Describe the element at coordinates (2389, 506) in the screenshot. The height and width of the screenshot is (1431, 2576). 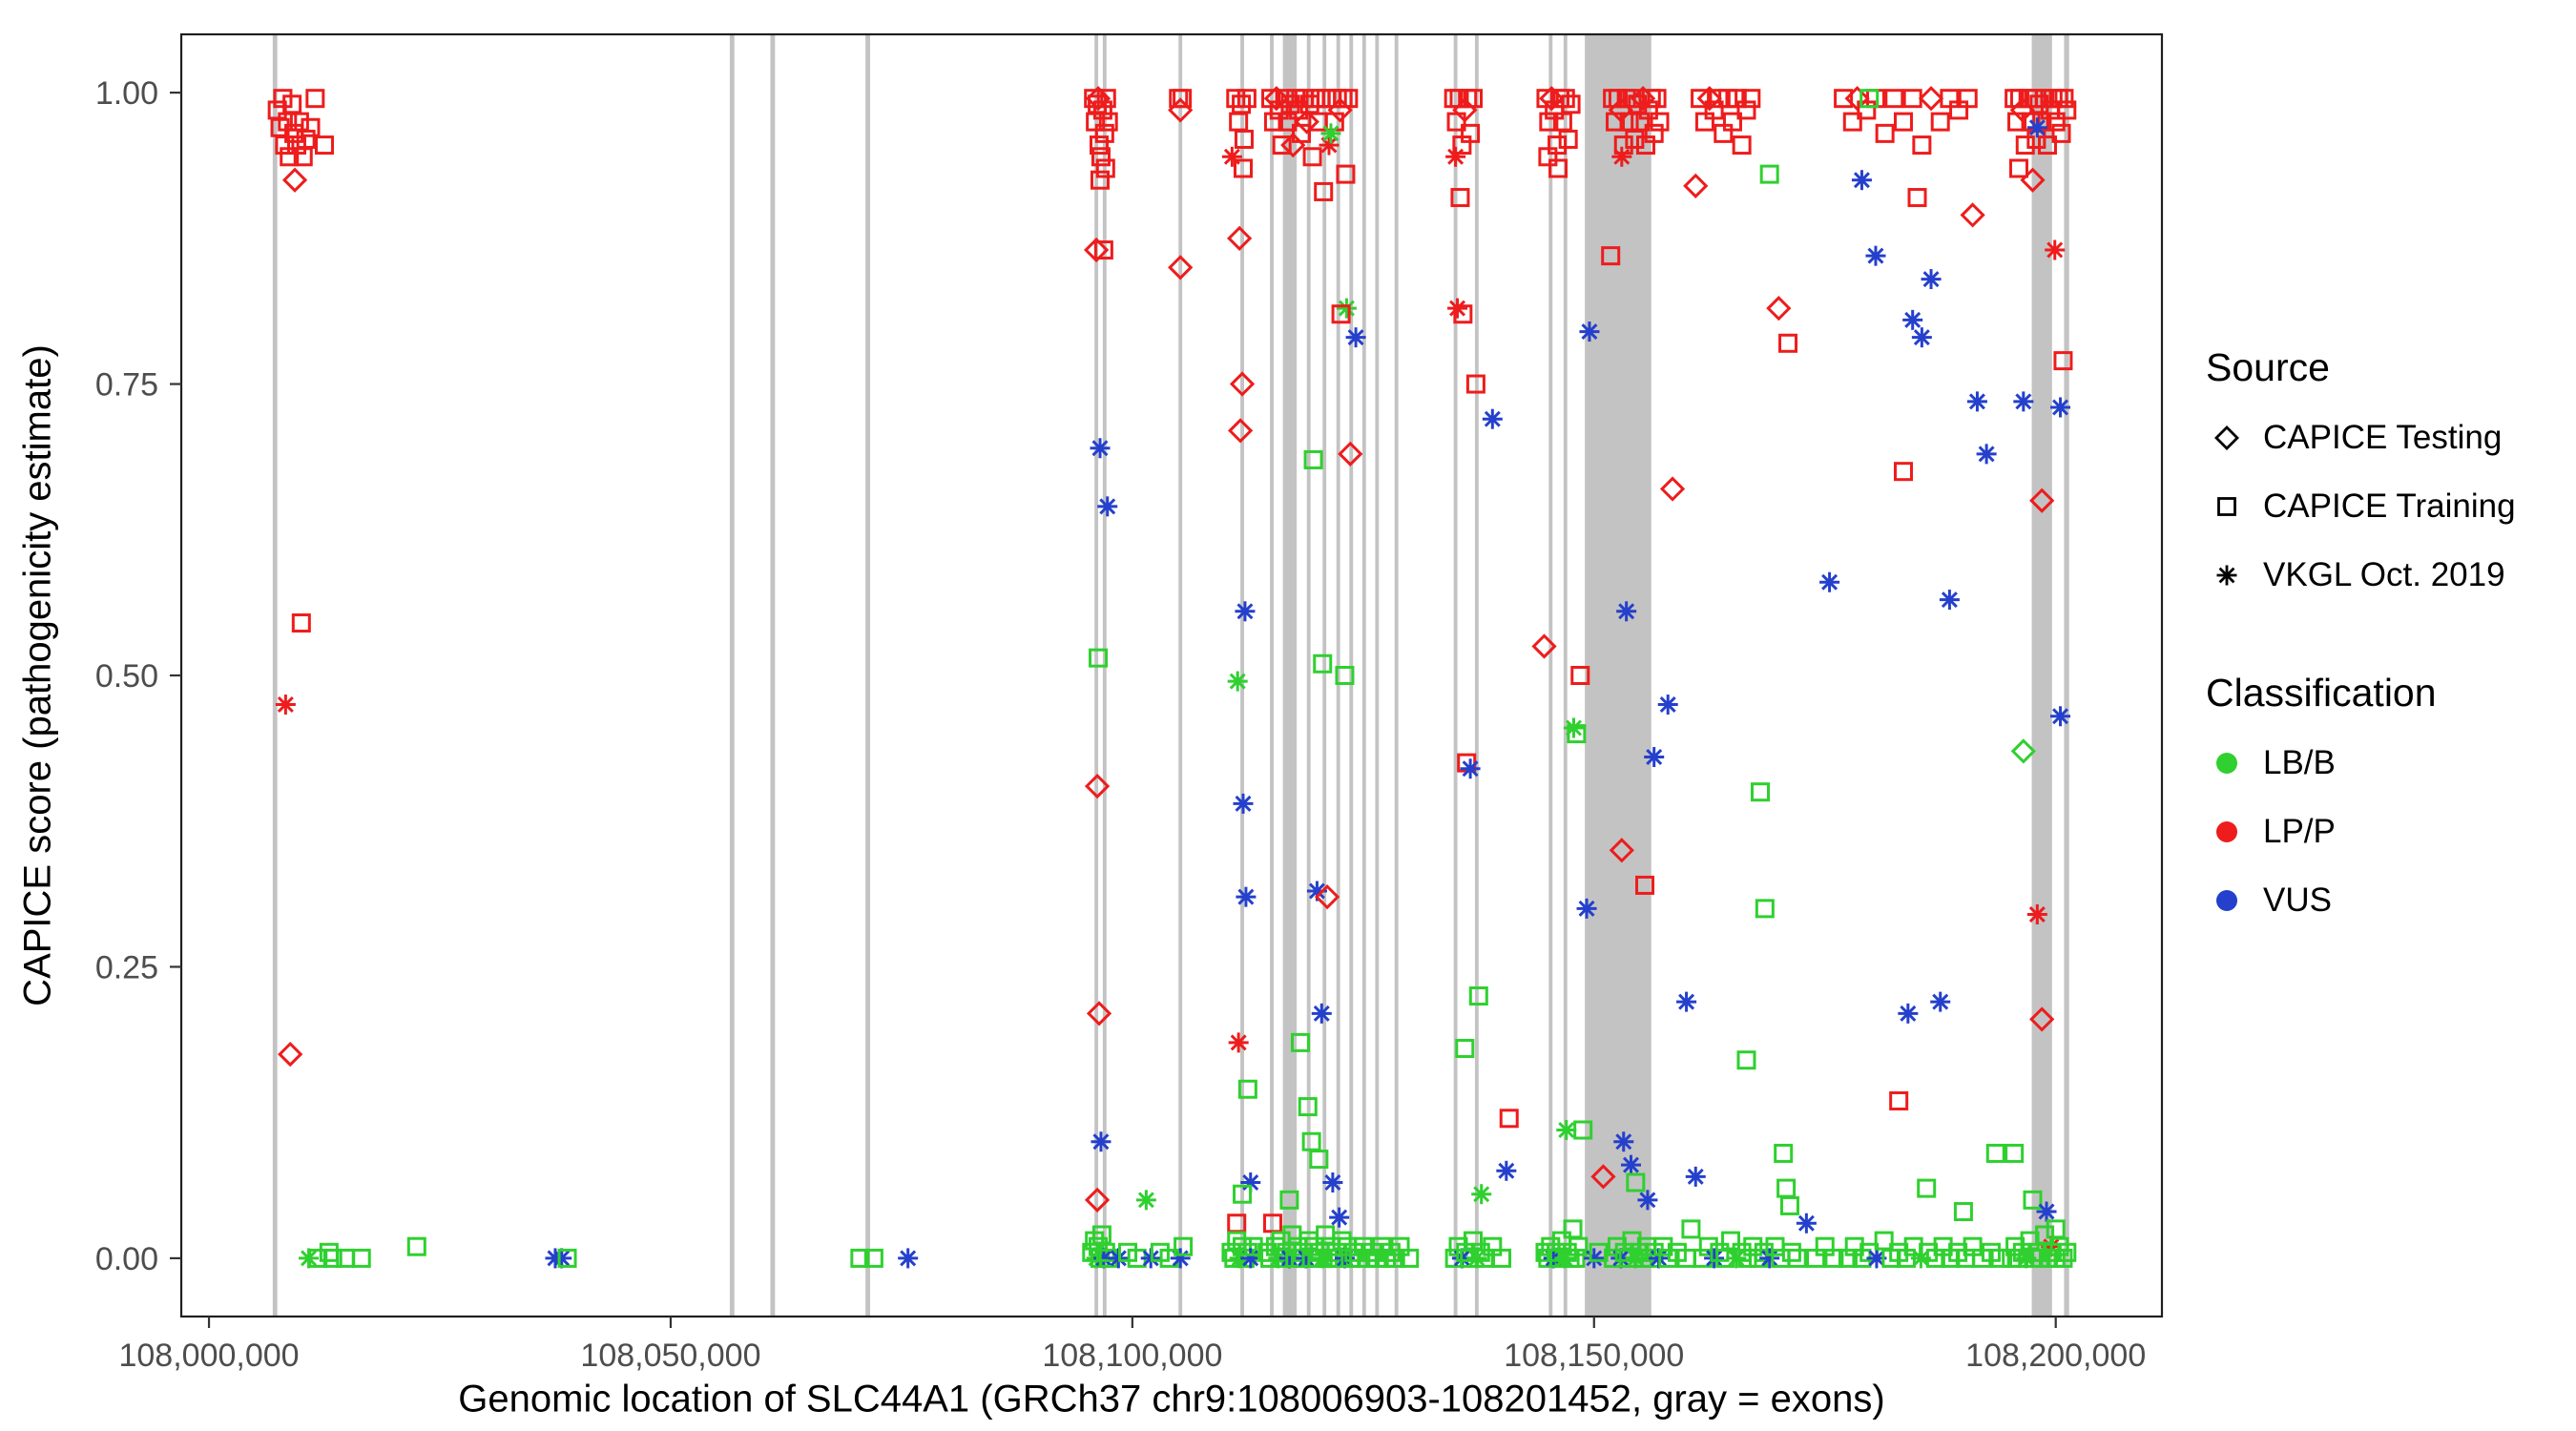
I see `legend-label-capice-training: CAPICE Training` at that location.